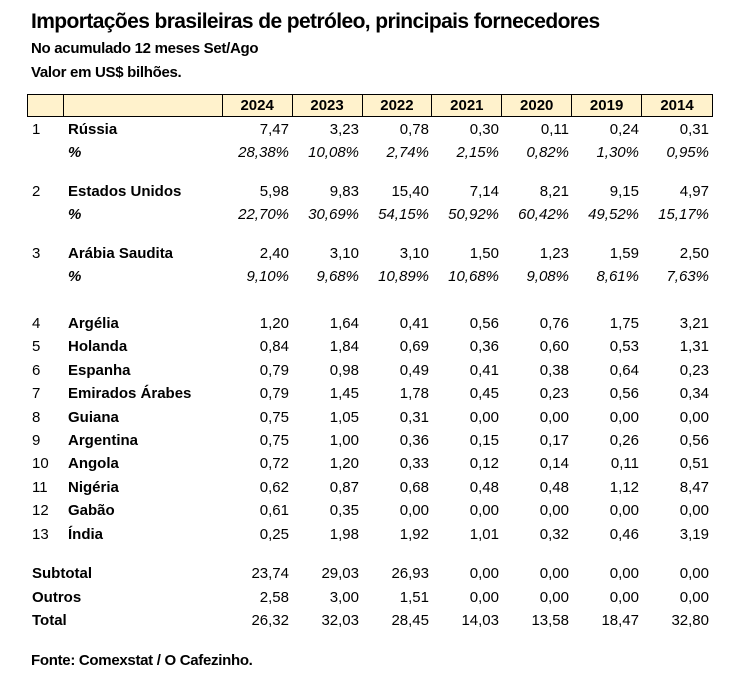 The height and width of the screenshot is (681, 735). I want to click on value-cell: 0,60, so click(554, 347).